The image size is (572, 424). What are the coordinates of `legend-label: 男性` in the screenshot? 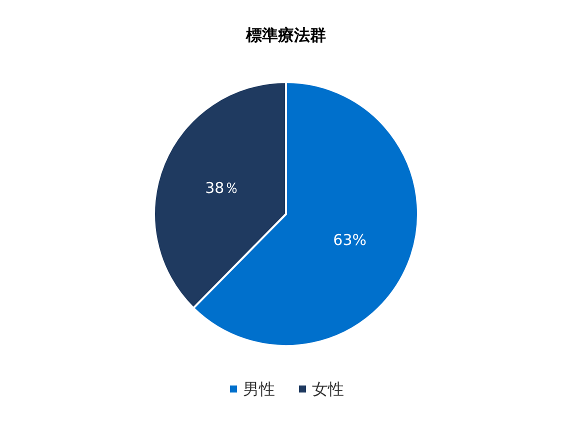 It's located at (259, 389).